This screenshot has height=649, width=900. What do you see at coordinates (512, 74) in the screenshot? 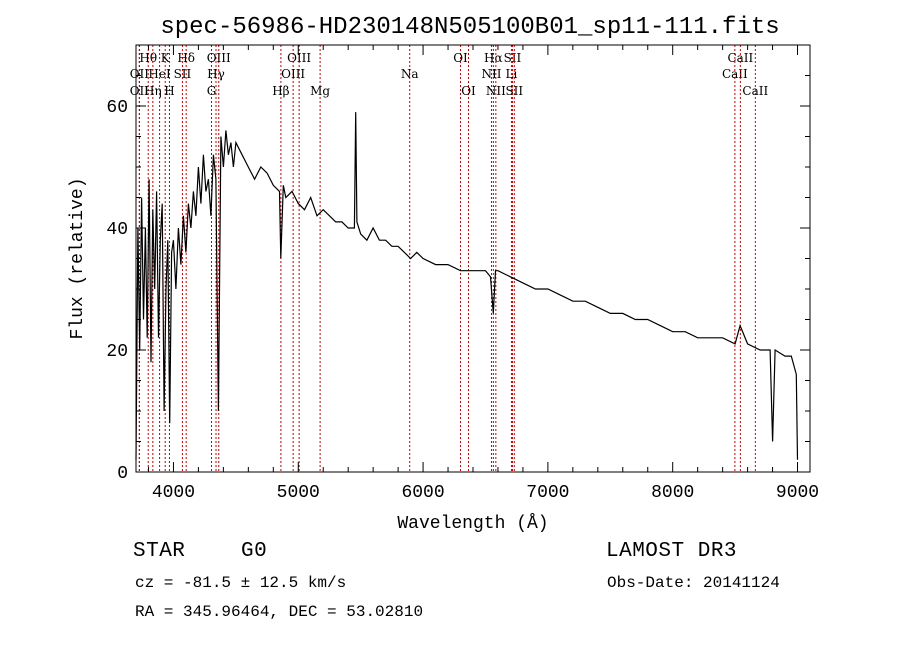
I see `line-marker-label: Li` at bounding box center [512, 74].